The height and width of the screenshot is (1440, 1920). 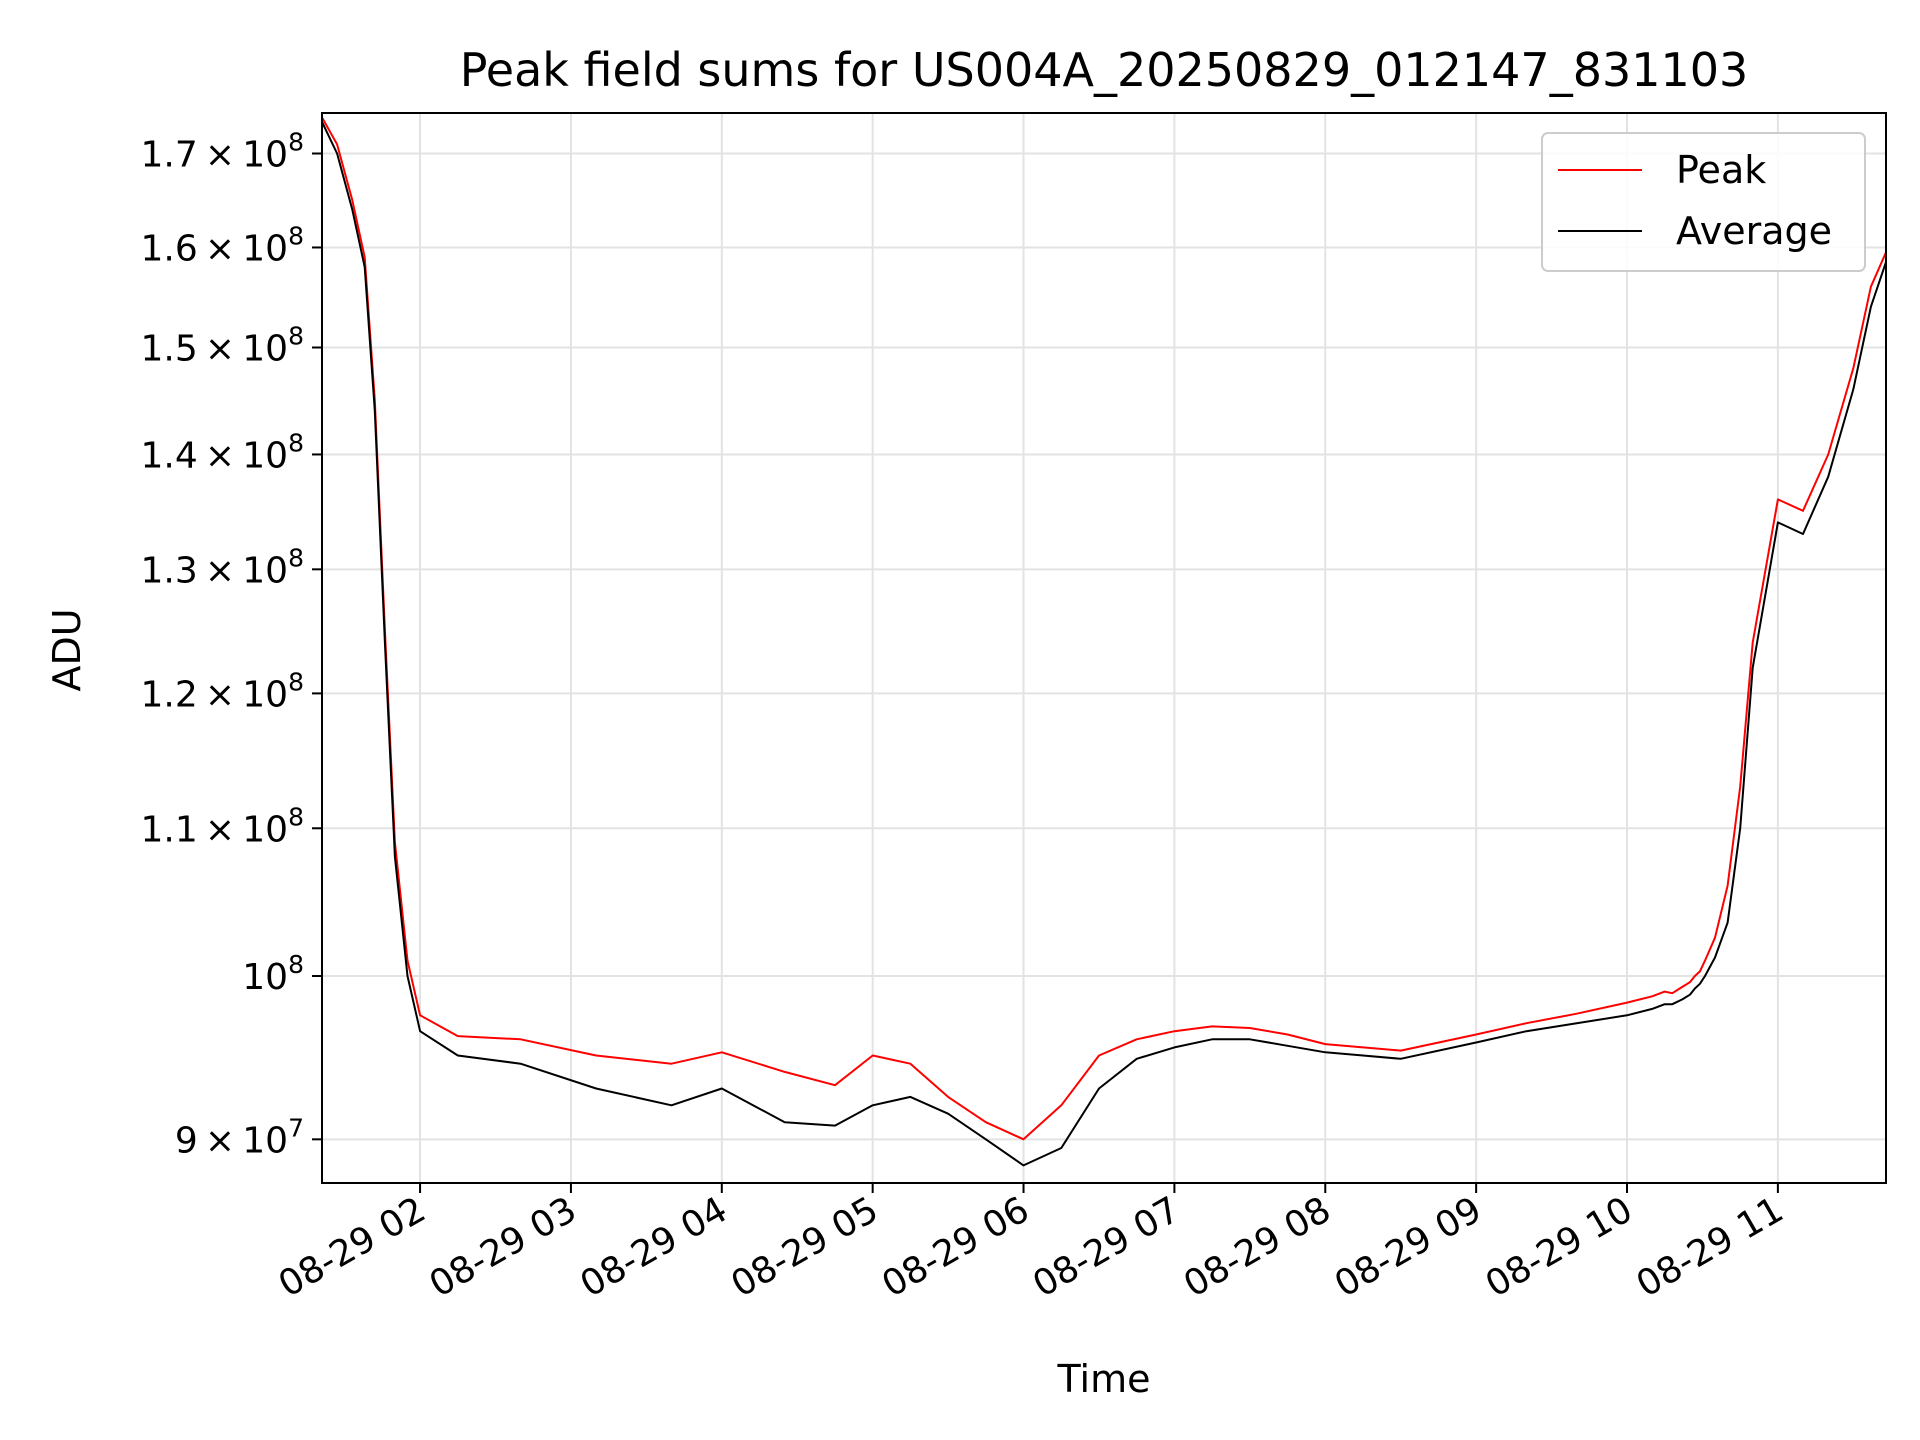 What do you see at coordinates (222, 151) in the screenshot?
I see `y-tick-label: 1.7 × 108` at bounding box center [222, 151].